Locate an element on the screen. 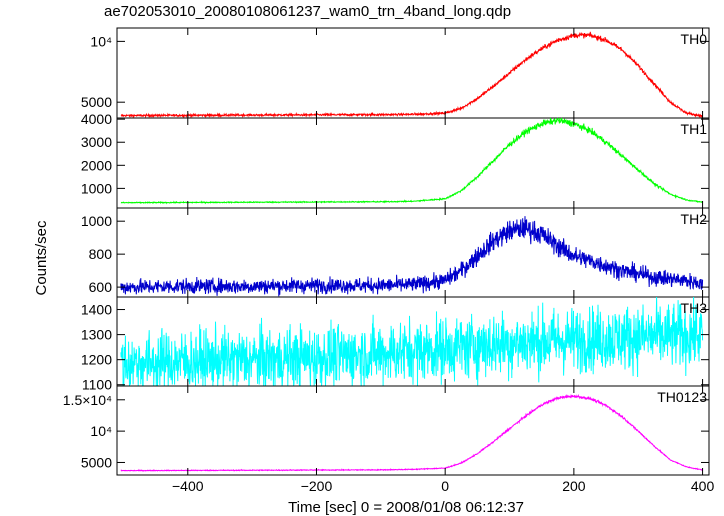 The width and height of the screenshot is (724, 516). y-tick-label-th3: 1400 is located at coordinates (96, 310).